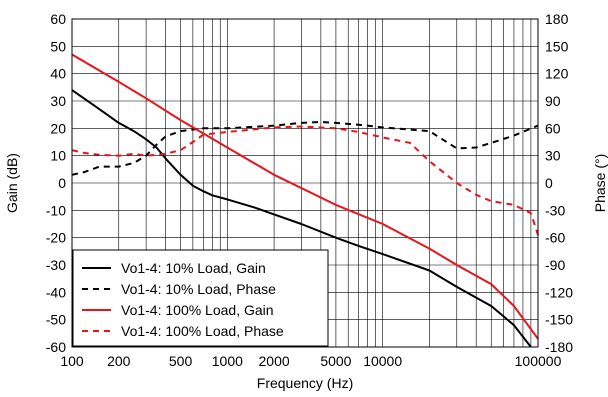  What do you see at coordinates (56, 210) in the screenshot?
I see `y-tick-label: -10` at bounding box center [56, 210].